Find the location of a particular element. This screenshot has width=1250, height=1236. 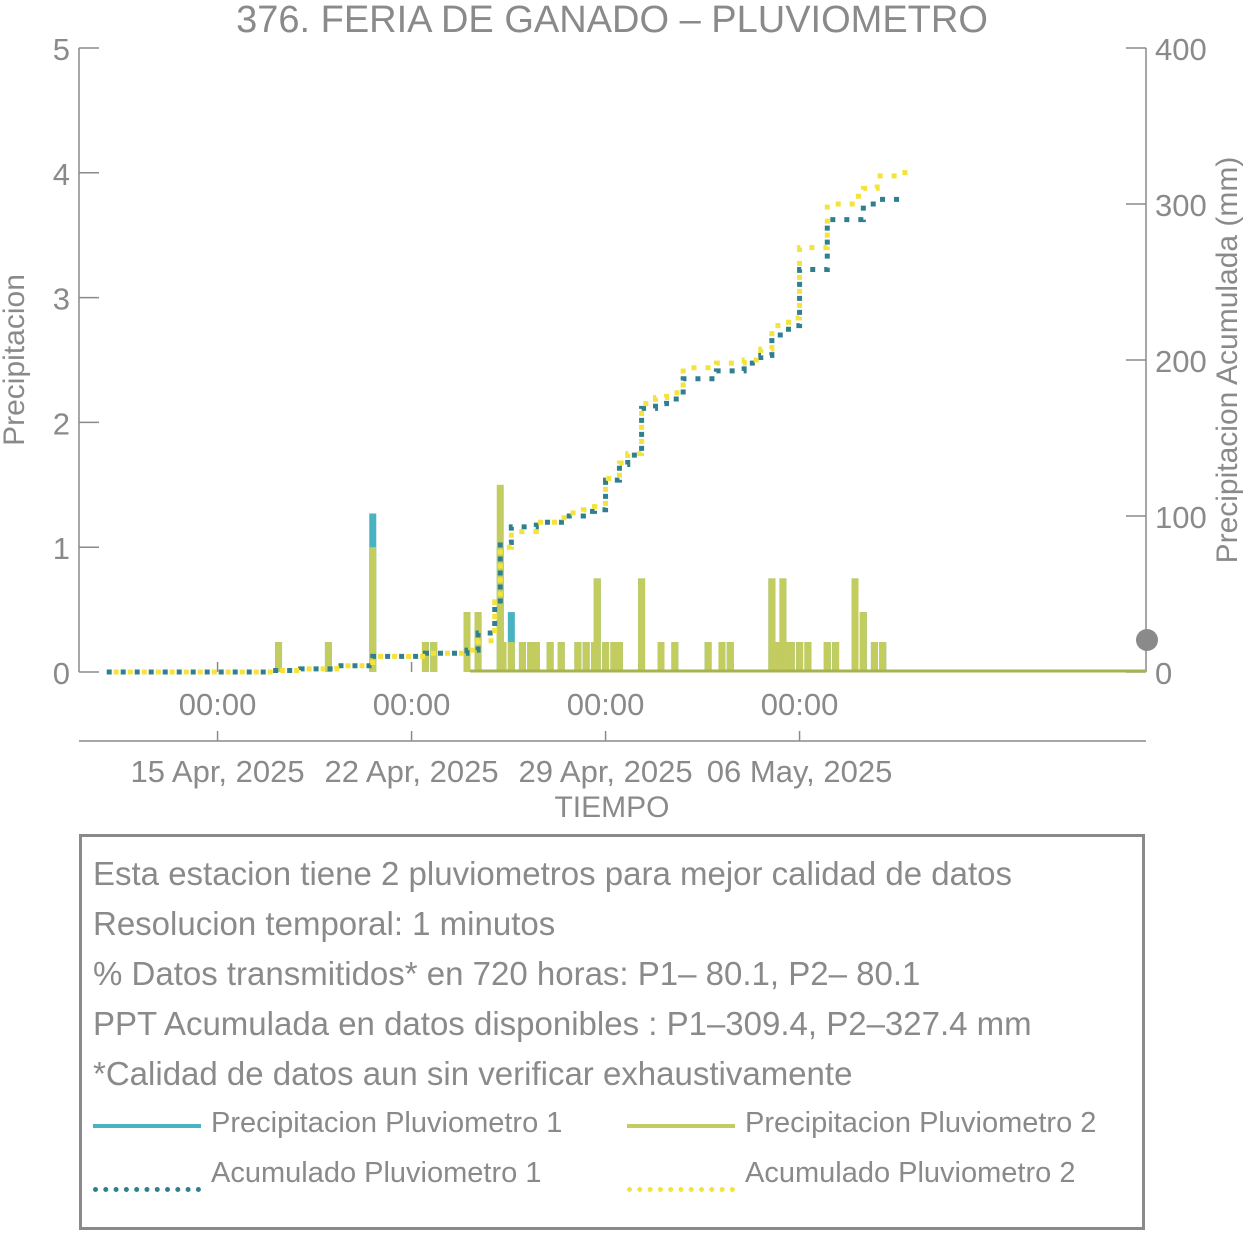

legend-swatch-p2 is located at coordinates (681, 1126).